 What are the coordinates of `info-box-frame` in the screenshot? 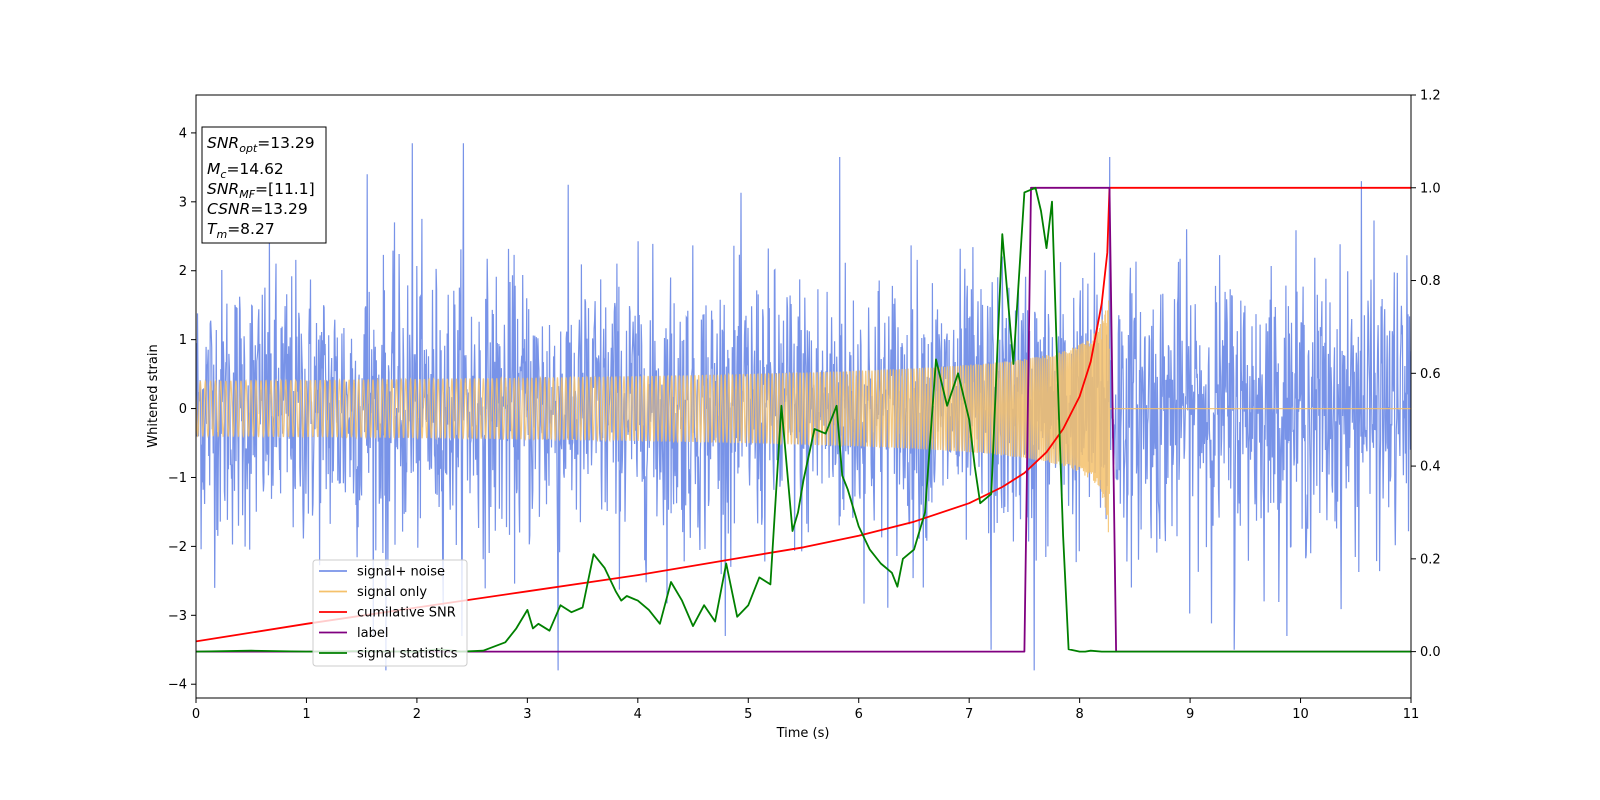 It's located at (264, 185).